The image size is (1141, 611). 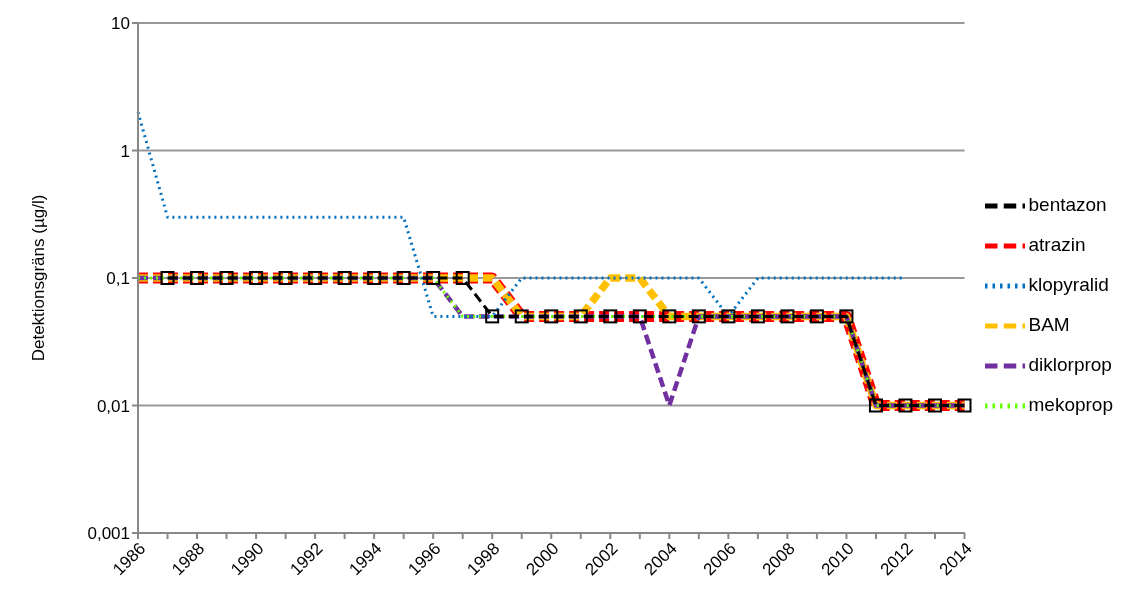 I want to click on legend-label: bentazon, so click(x=1067, y=204).